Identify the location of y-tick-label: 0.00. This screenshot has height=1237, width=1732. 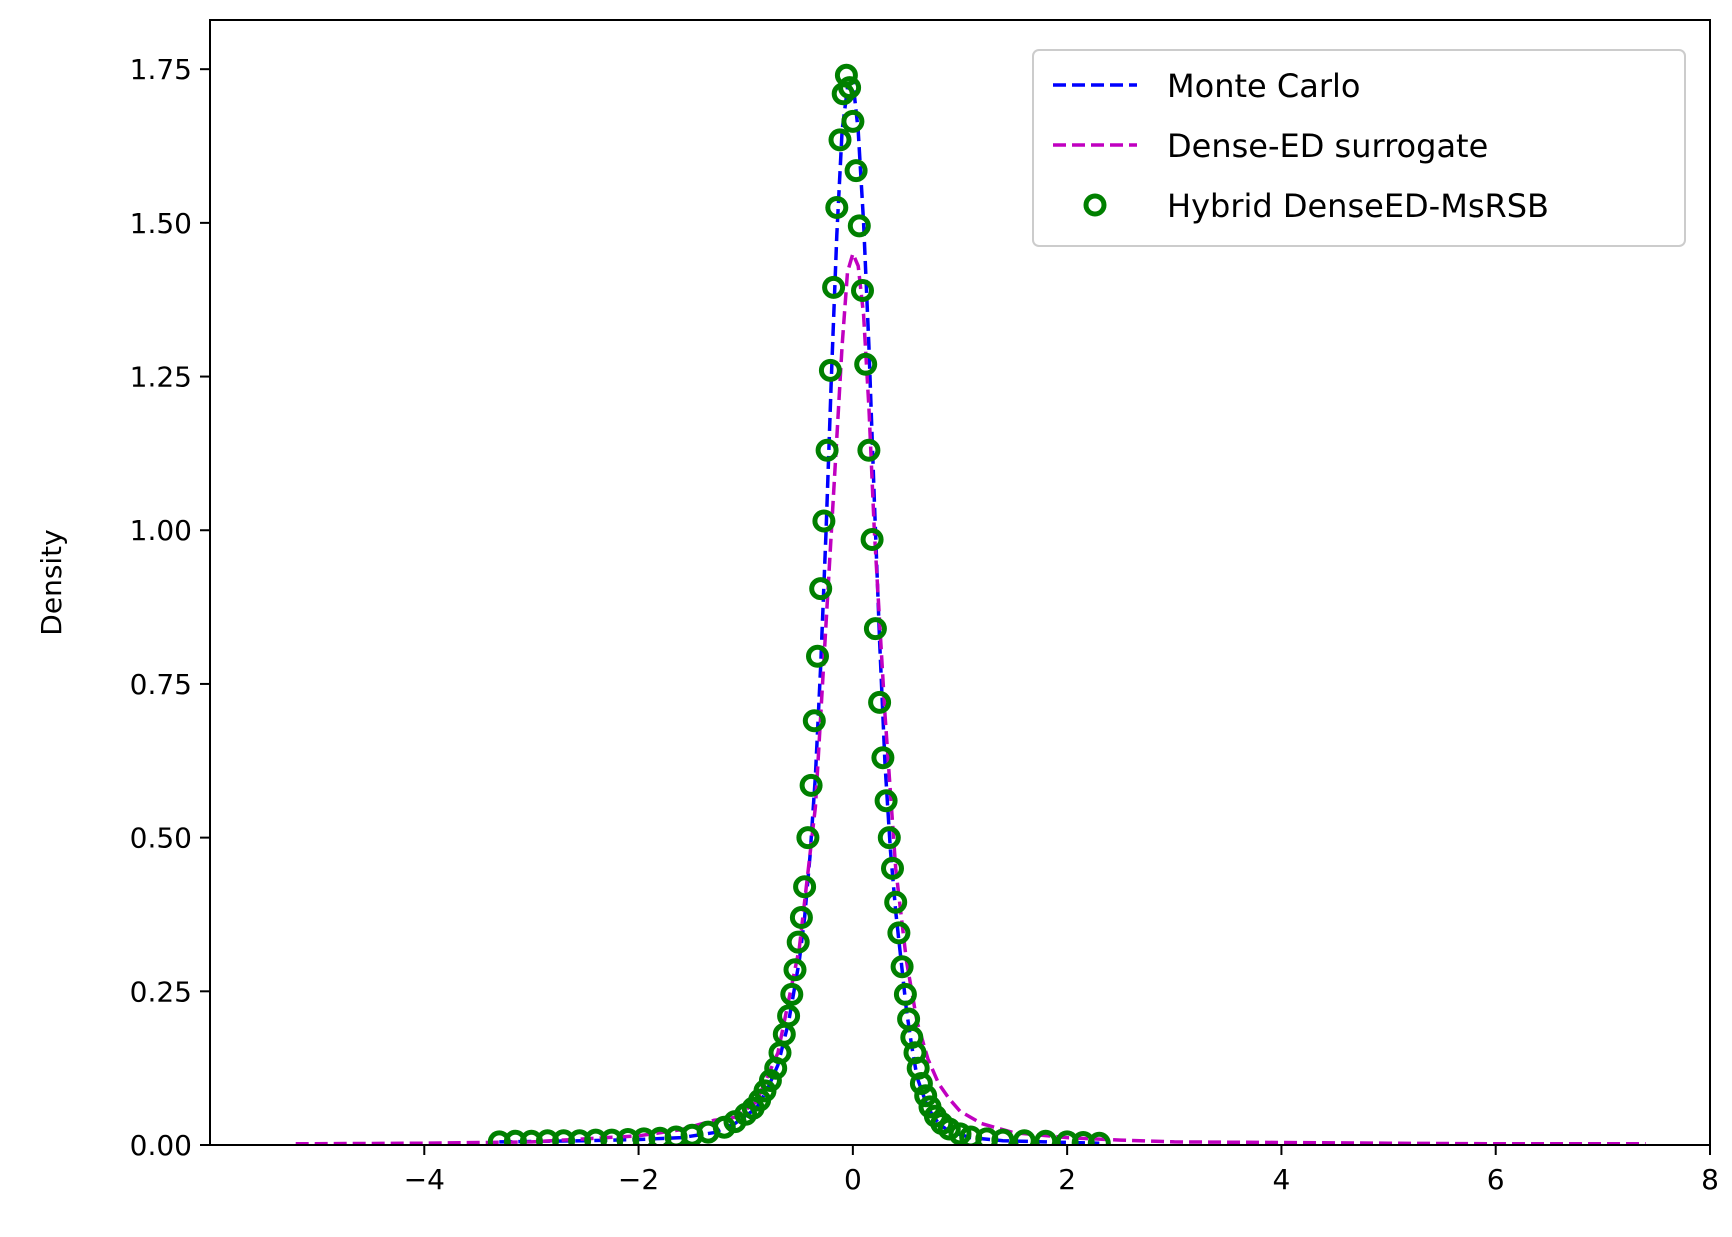
(161, 1145).